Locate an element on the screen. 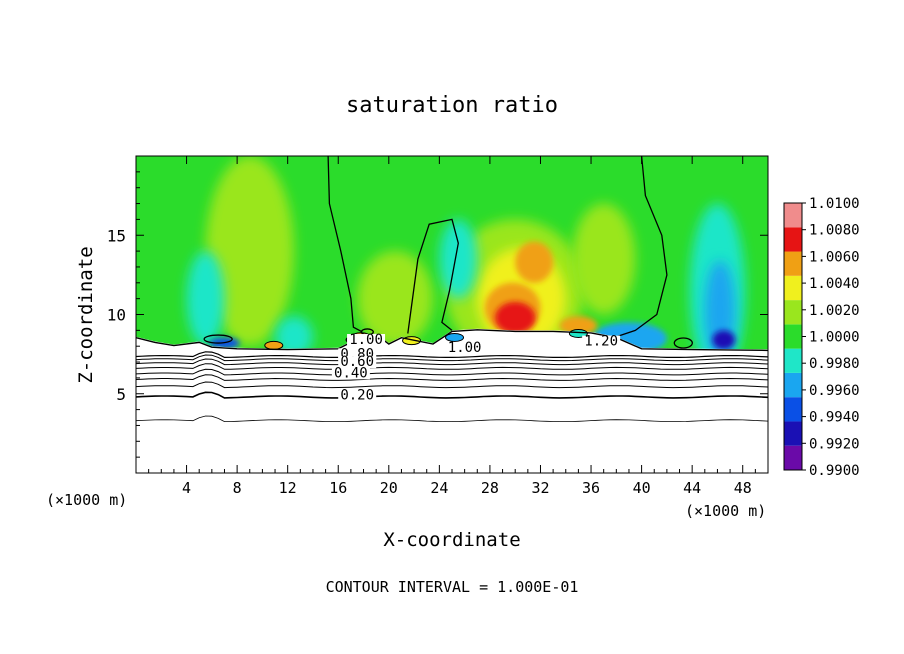  contour-label: 1.20 is located at coordinates (601, 342).